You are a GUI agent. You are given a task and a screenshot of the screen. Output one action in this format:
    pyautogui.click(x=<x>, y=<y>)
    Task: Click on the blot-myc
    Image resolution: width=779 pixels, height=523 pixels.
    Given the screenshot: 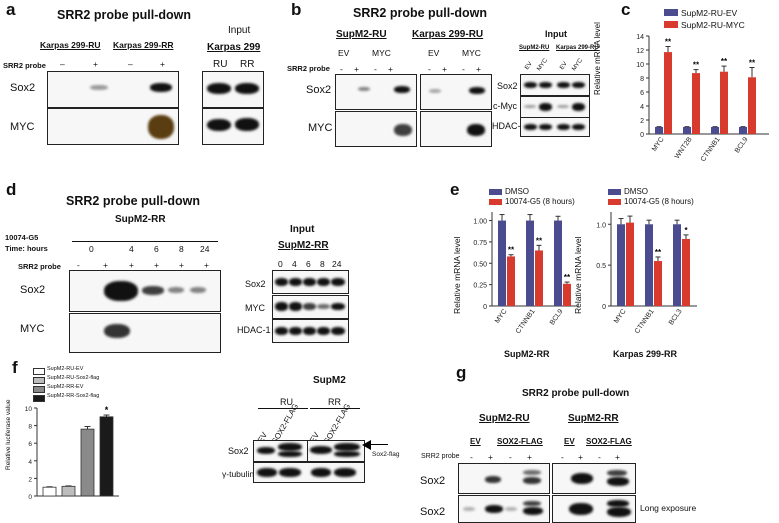 What is the action you would take?
    pyautogui.click(x=113, y=126)
    